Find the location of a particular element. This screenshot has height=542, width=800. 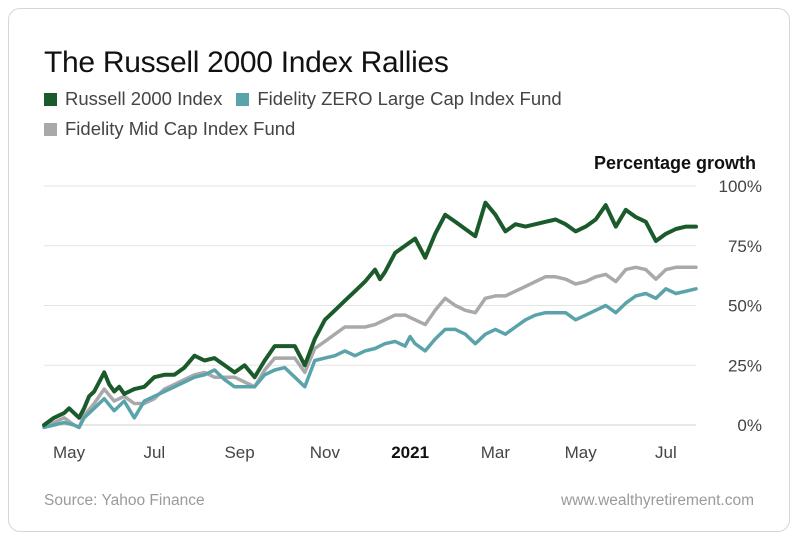

legend-swatch-russell is located at coordinates (50, 99).